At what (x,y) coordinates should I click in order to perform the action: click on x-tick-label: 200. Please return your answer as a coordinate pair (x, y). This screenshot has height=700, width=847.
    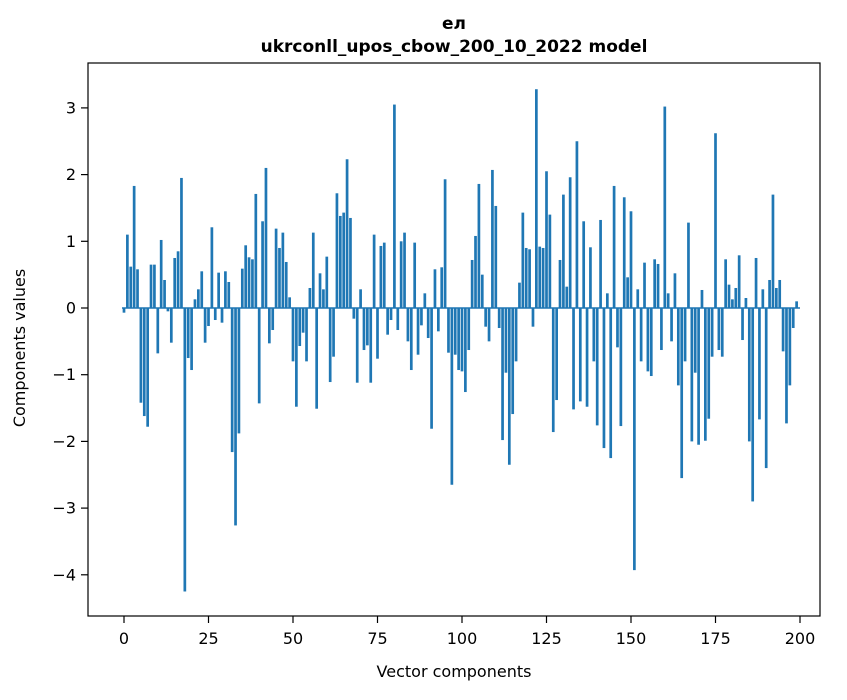
    Looking at the image, I should click on (800, 638).